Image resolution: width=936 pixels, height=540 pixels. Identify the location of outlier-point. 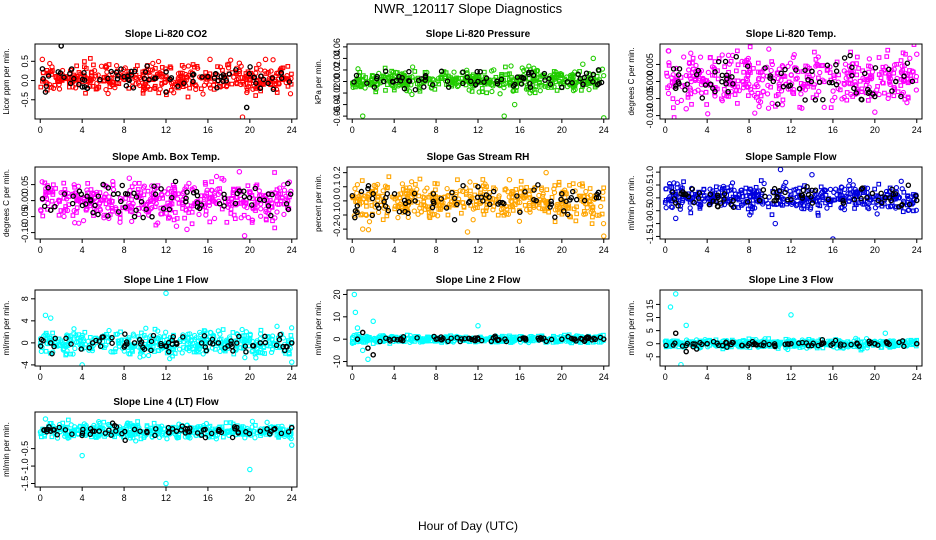
(354, 294).